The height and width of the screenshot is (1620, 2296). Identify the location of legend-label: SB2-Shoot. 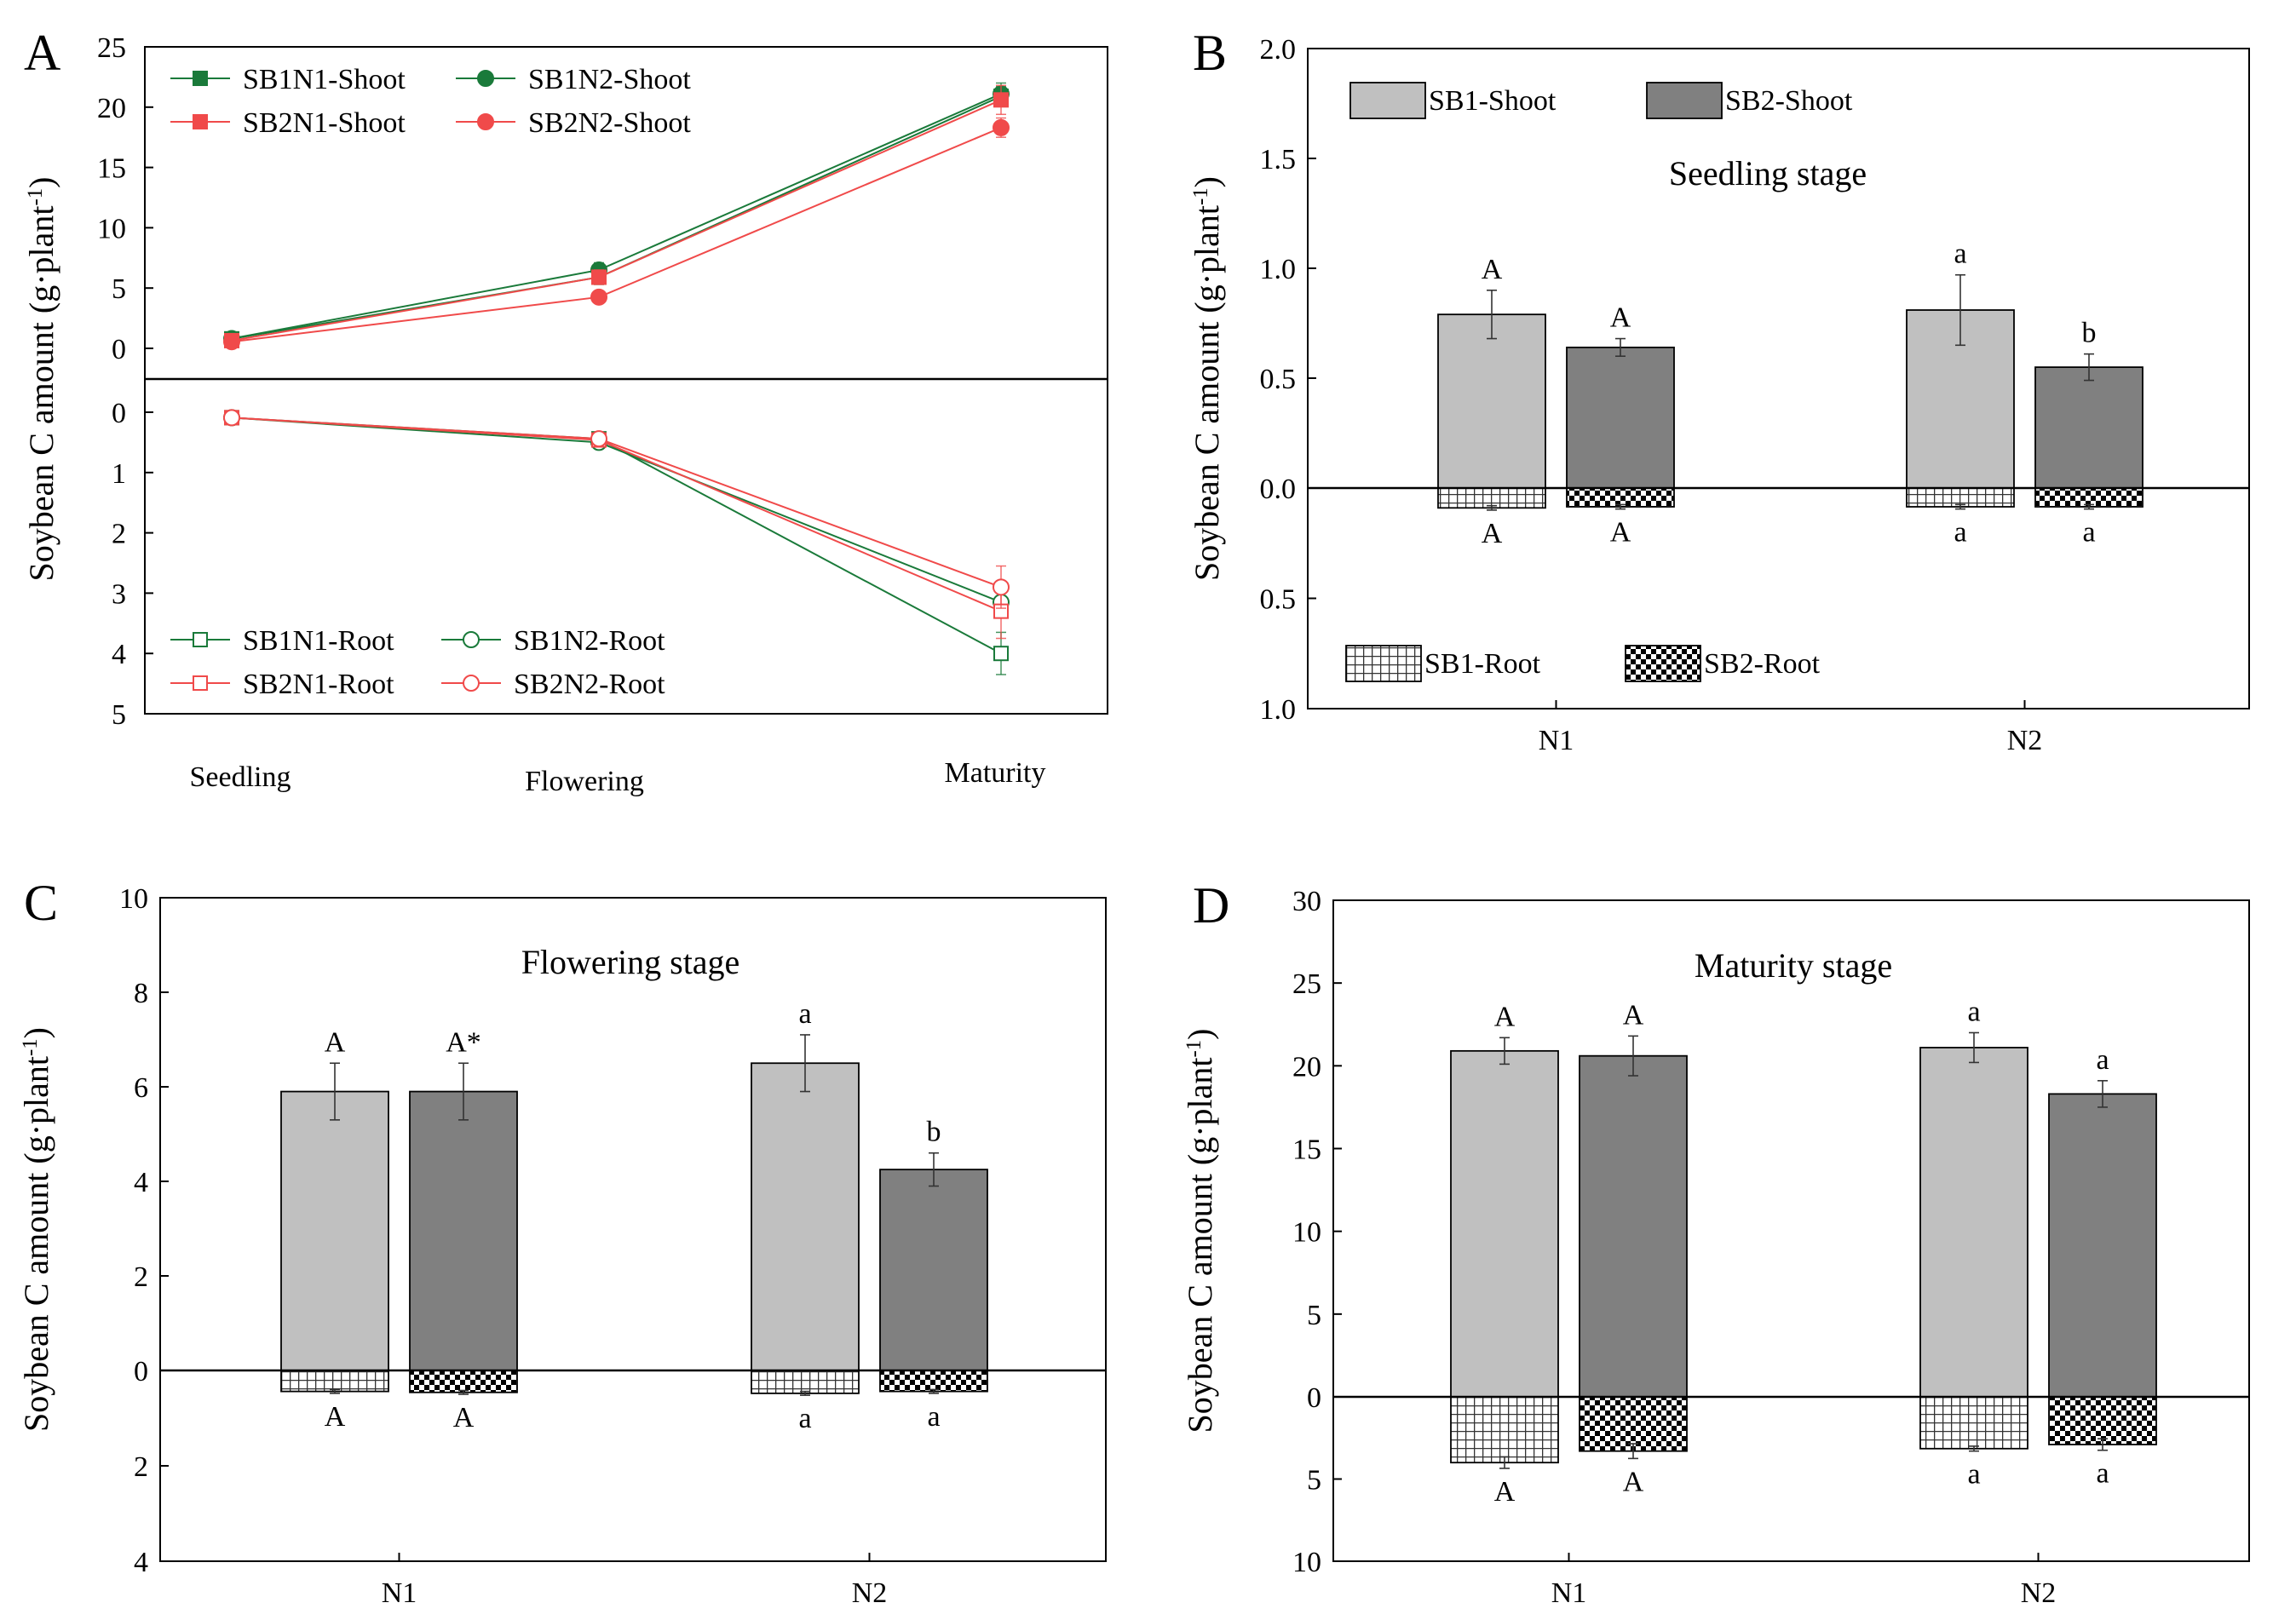
(1789, 101).